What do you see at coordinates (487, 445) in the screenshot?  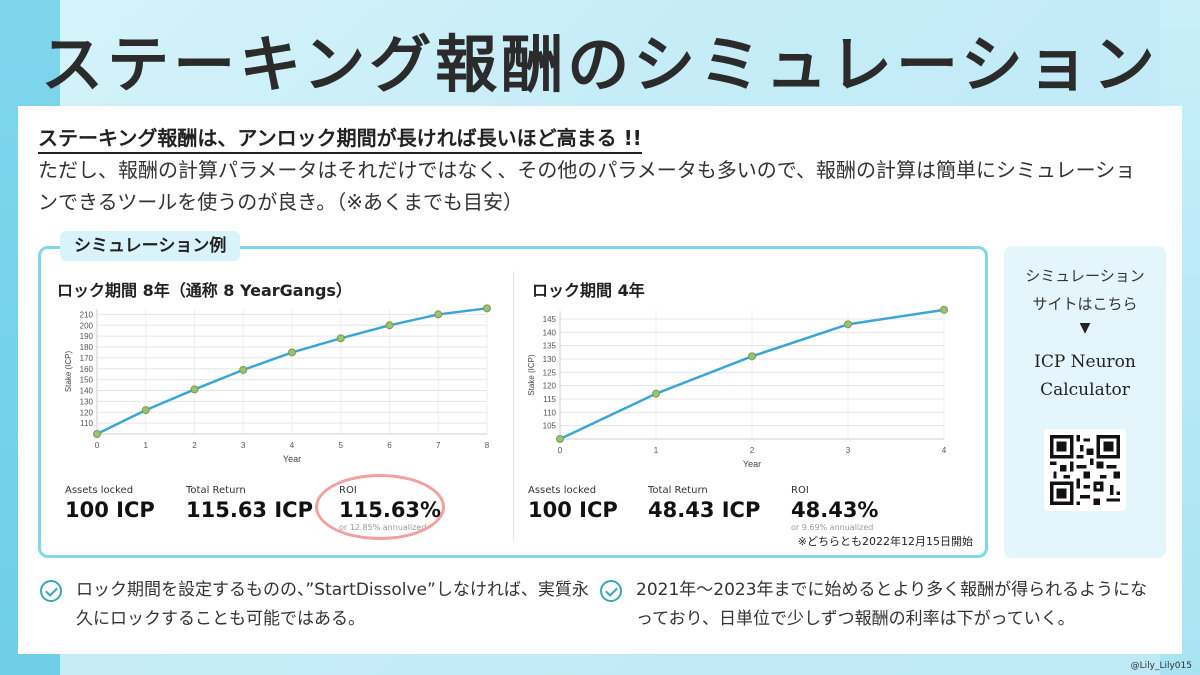 I see `x-tick-label: 8` at bounding box center [487, 445].